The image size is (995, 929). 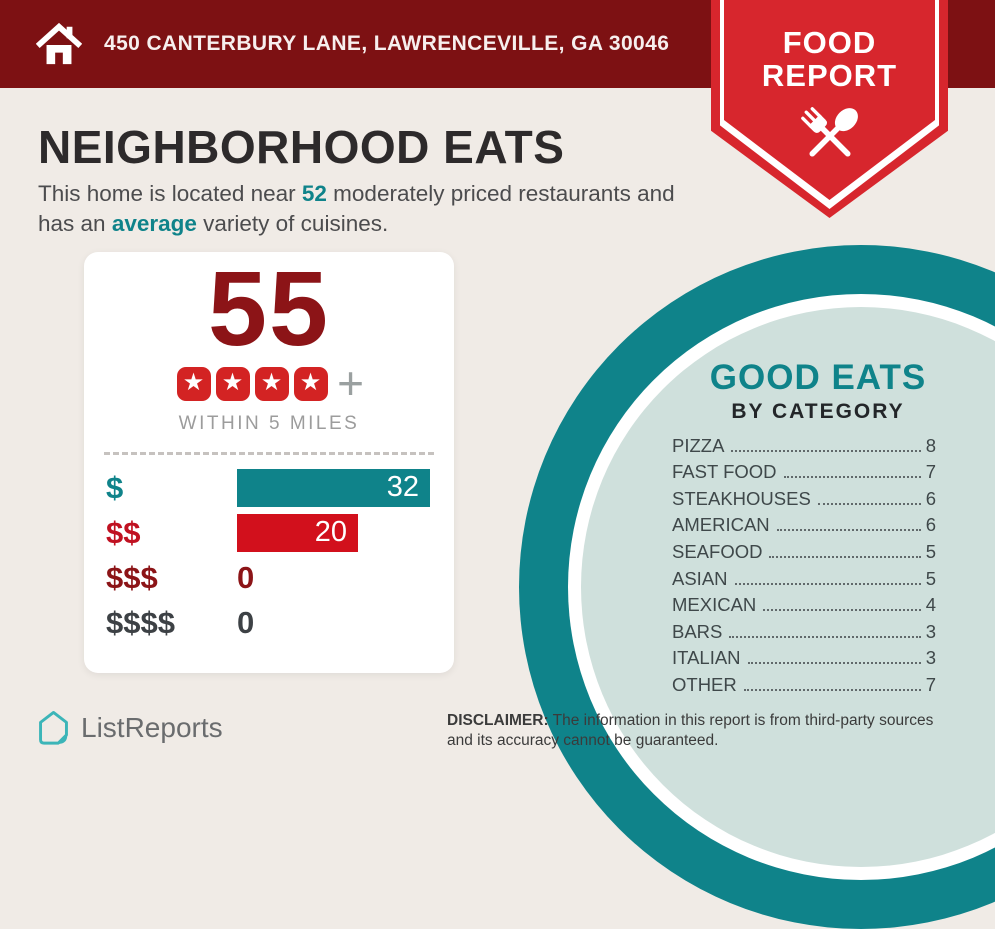 What do you see at coordinates (269, 309) in the screenshot?
I see `restaurant-total-count: 55` at bounding box center [269, 309].